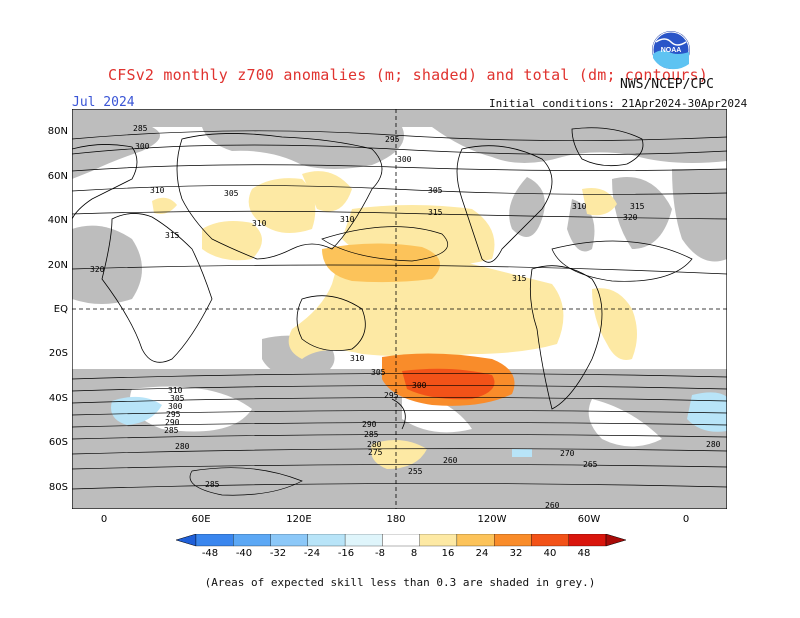  What do you see at coordinates (419, 424) in the screenshot?
I see `negative-anomalies` at bounding box center [419, 424].